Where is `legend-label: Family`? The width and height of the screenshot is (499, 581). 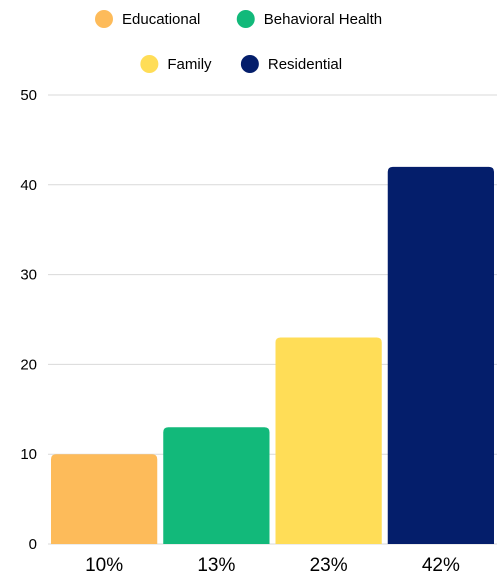 legend-label: Family is located at coordinates (189, 64).